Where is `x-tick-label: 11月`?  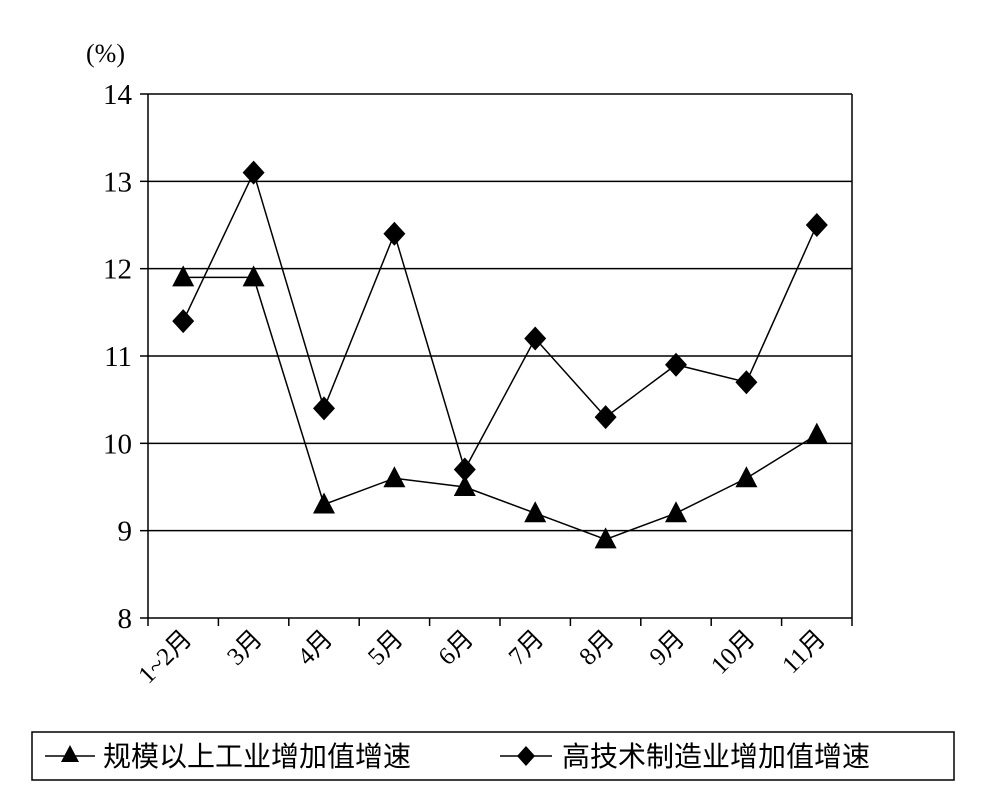 x-tick-label: 11月 is located at coordinates (804, 652).